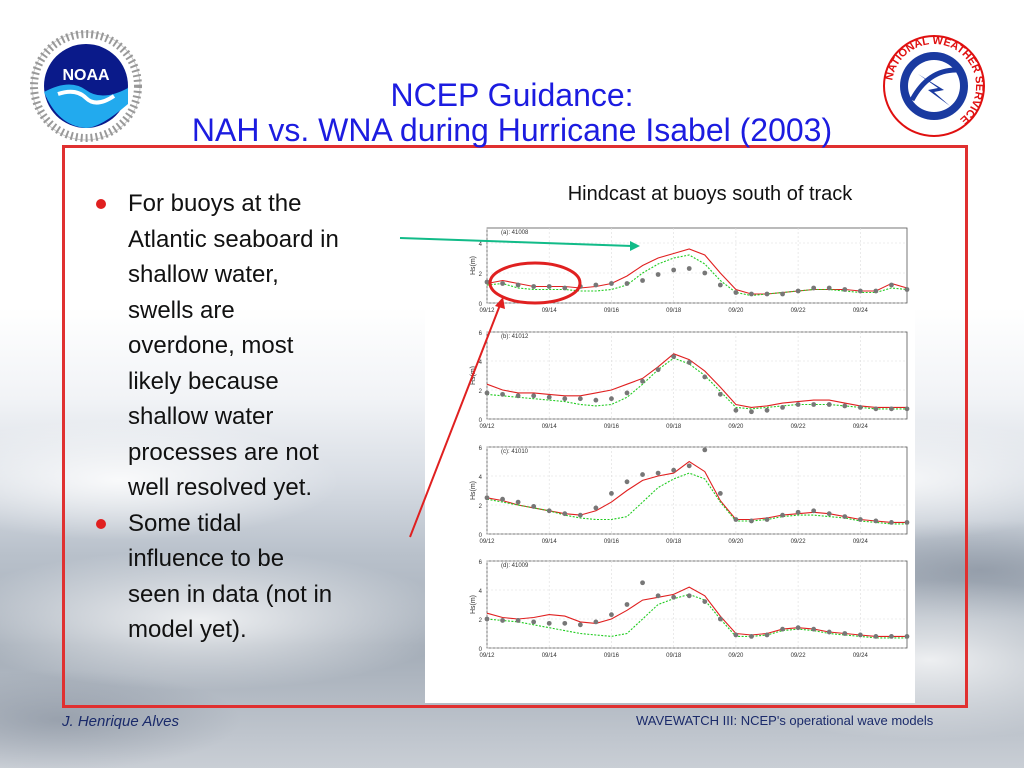  I want to click on slide-title-line1: NCEP Guidance:, so click(512, 95).